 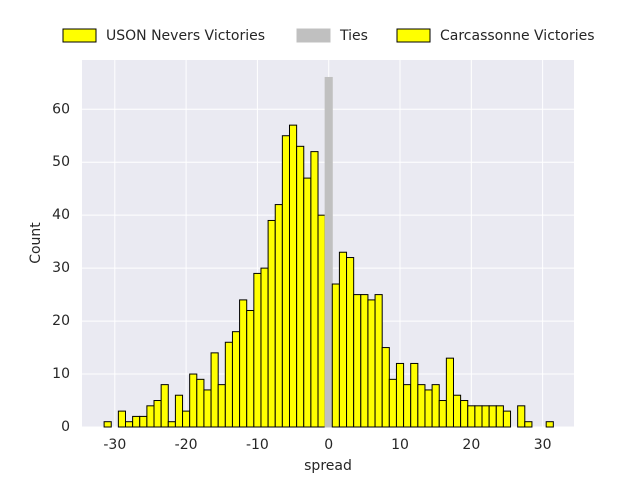 I want to click on x-tick-label: -30, so click(x=114, y=445).